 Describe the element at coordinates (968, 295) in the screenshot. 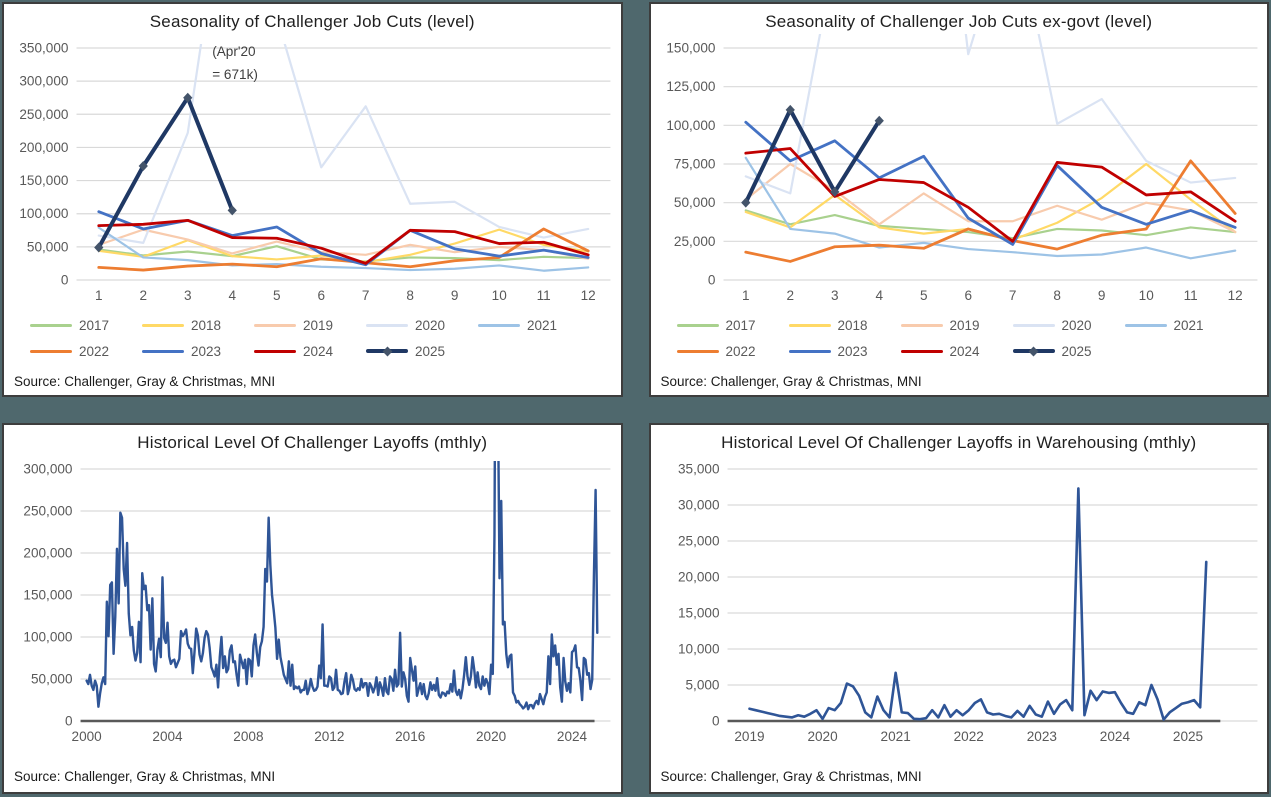

I see `x-tick-label: 6` at that location.